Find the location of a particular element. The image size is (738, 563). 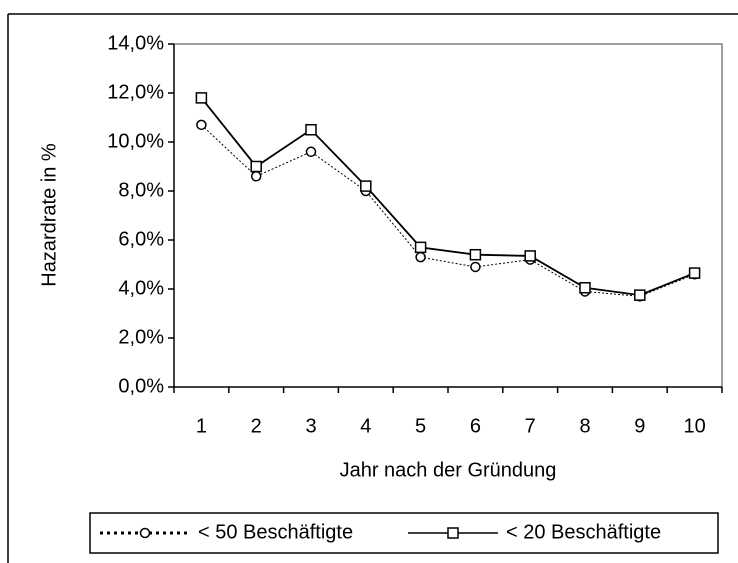

x-tick-label: 5 is located at coordinates (420, 426).